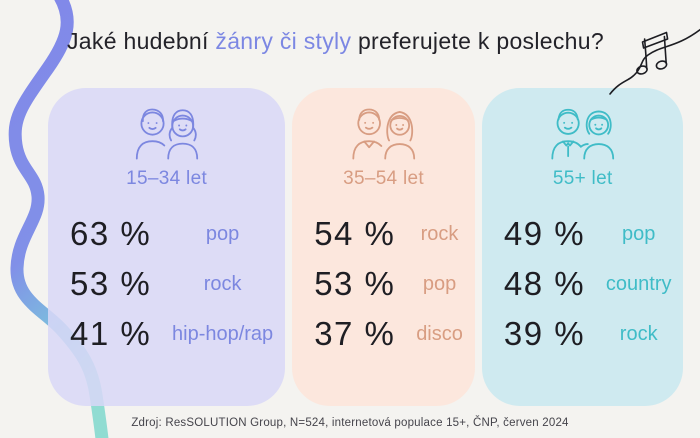 This screenshot has width=700, height=438. I want to click on genre-rows: 49 % pop 48 % country 39 % rock, so click(583, 284).